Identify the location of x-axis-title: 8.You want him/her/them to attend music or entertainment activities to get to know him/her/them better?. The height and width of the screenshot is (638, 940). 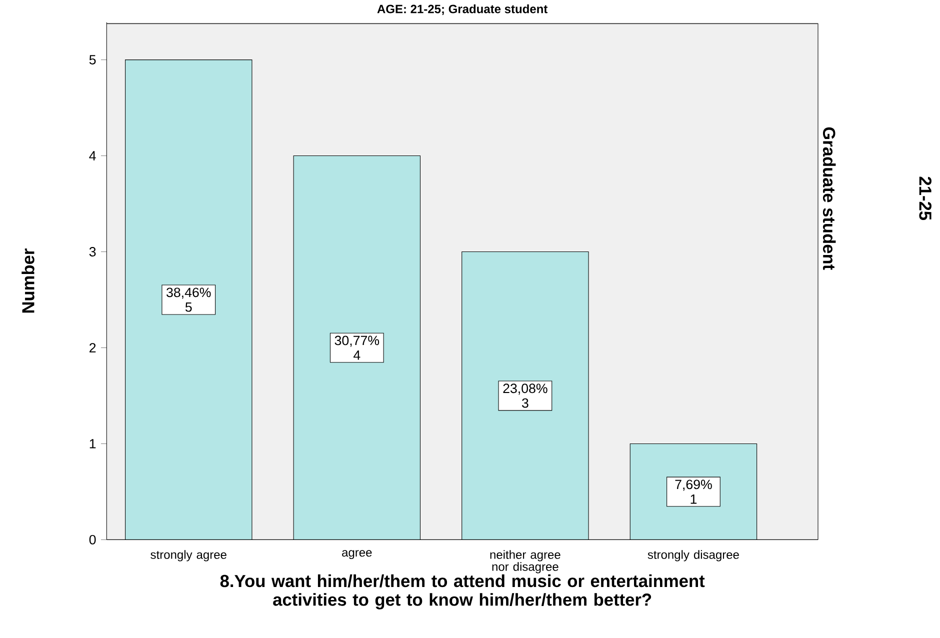
(462, 592).